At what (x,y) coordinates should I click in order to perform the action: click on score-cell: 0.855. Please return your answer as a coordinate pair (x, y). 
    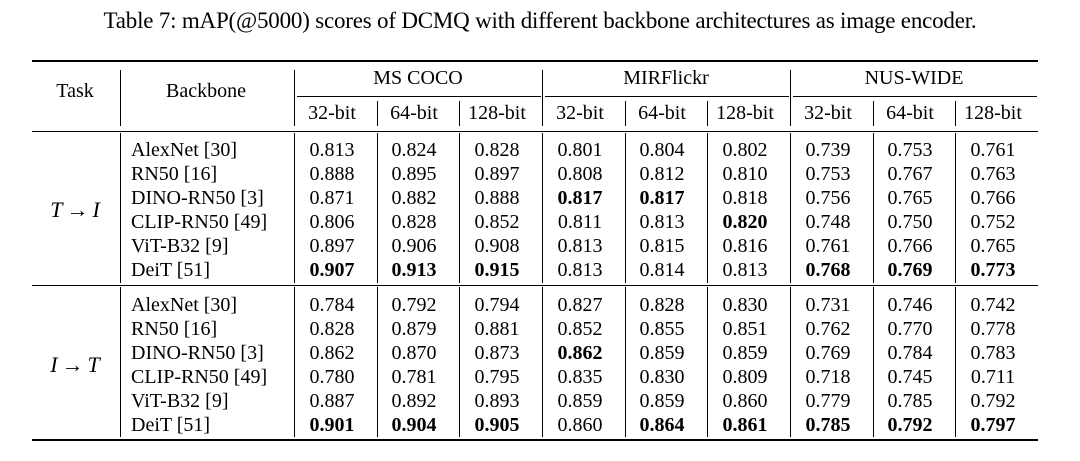
    Looking at the image, I should click on (662, 329).